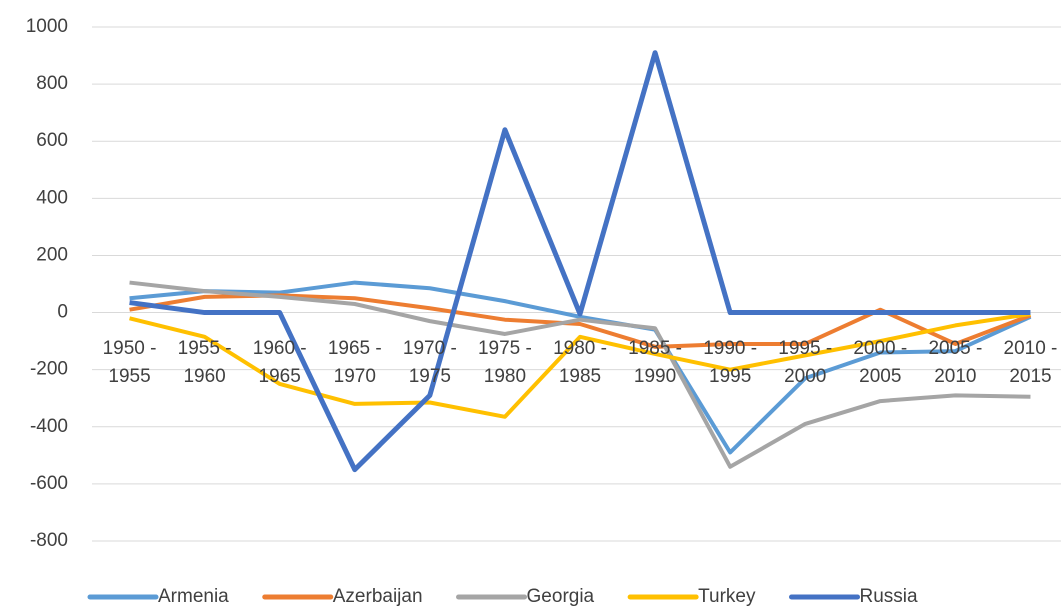  Describe the element at coordinates (47, 26) in the screenshot. I see `y-tick-label: 1000` at that location.